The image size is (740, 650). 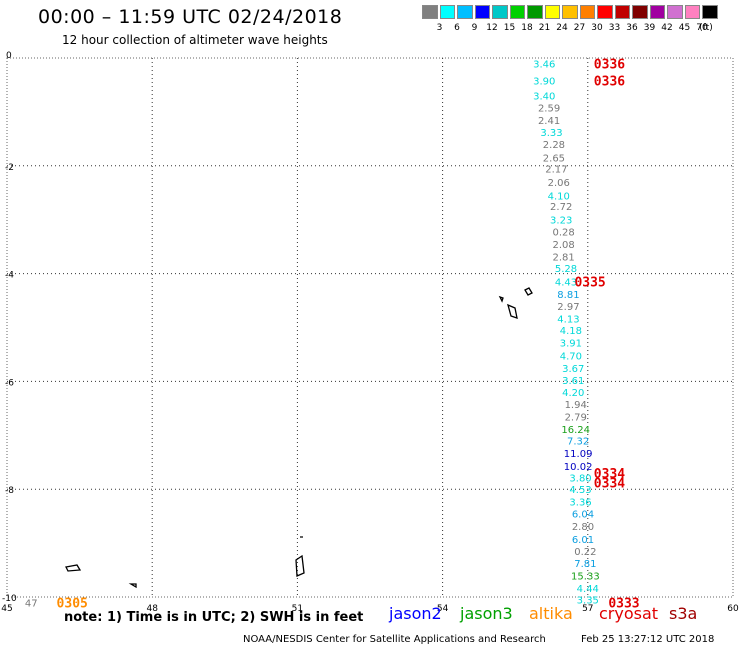 What do you see at coordinates (31, 603) in the screenshot?
I see `wave-height-label: 47` at bounding box center [31, 603].